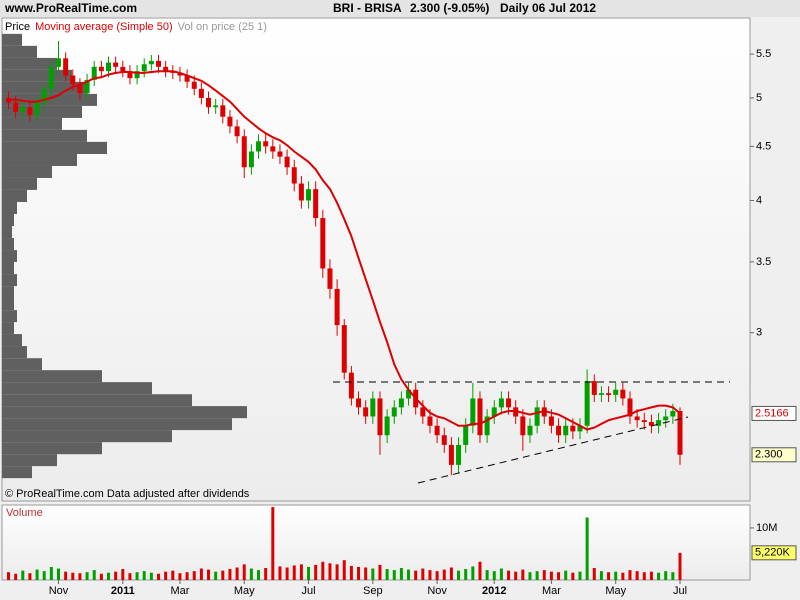  Describe the element at coordinates (222, 27) in the screenshot. I see `legend-entry: Vol on price (25 1)` at that location.